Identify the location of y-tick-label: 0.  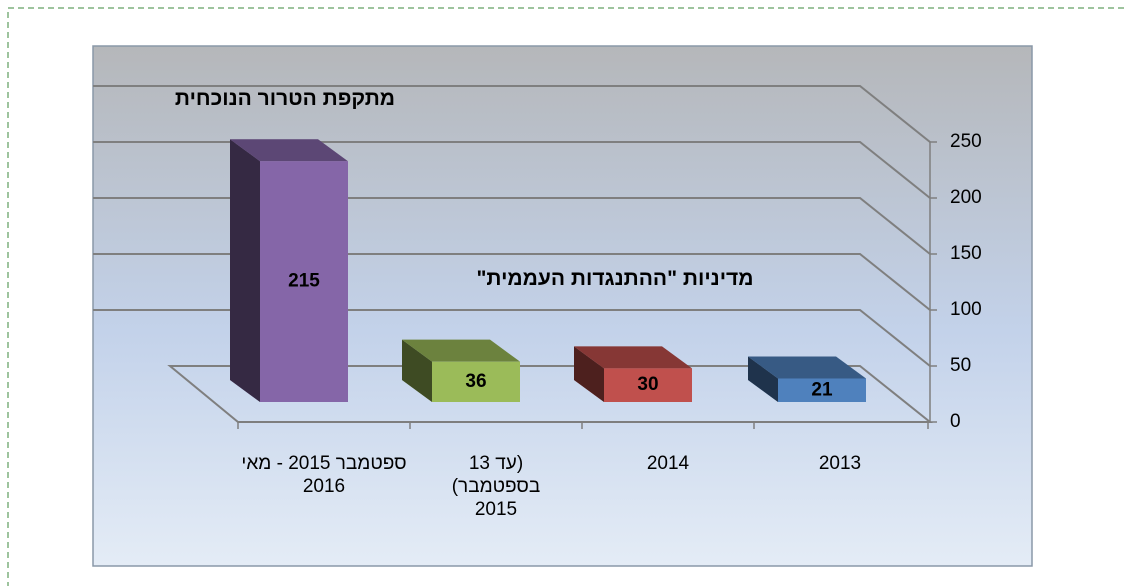
(955, 421).